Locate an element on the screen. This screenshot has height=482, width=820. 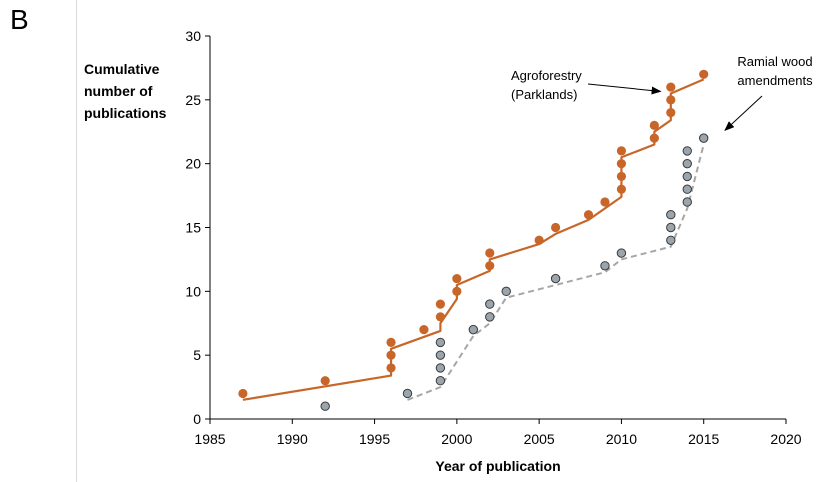
y-tick-label: 15 is located at coordinates (193, 228).